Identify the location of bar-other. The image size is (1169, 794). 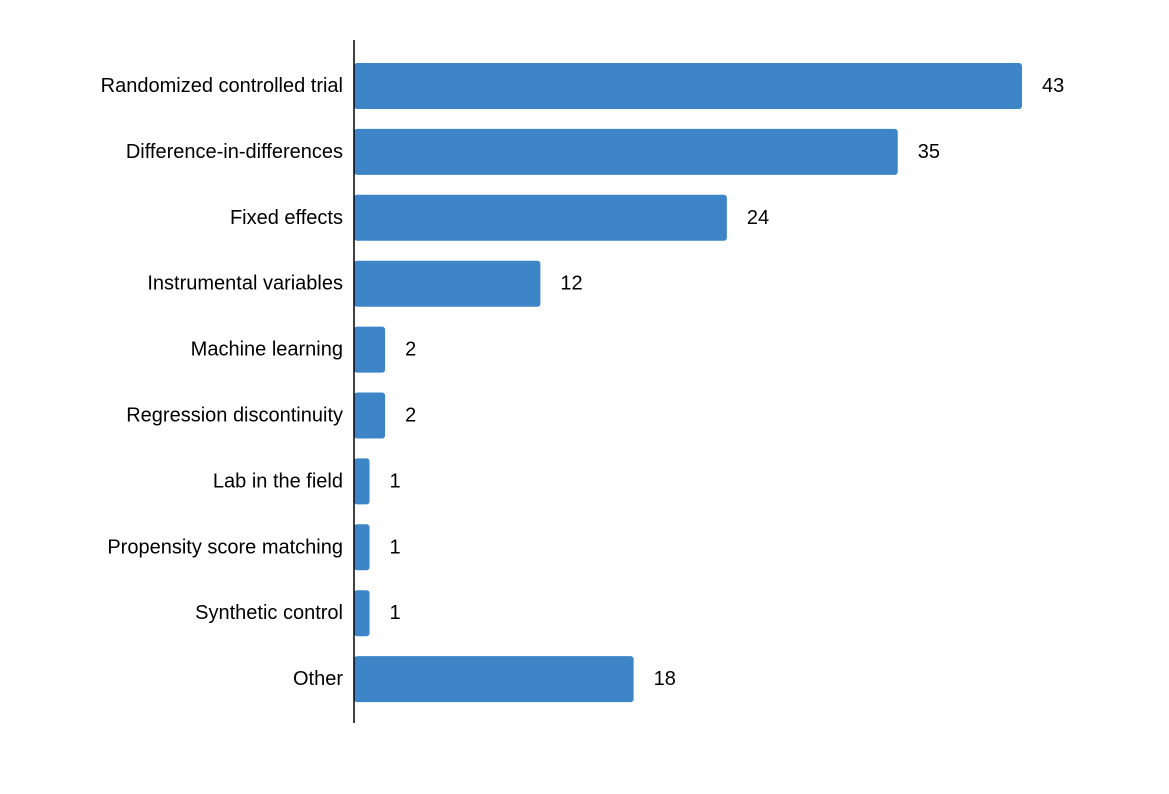
(494, 679).